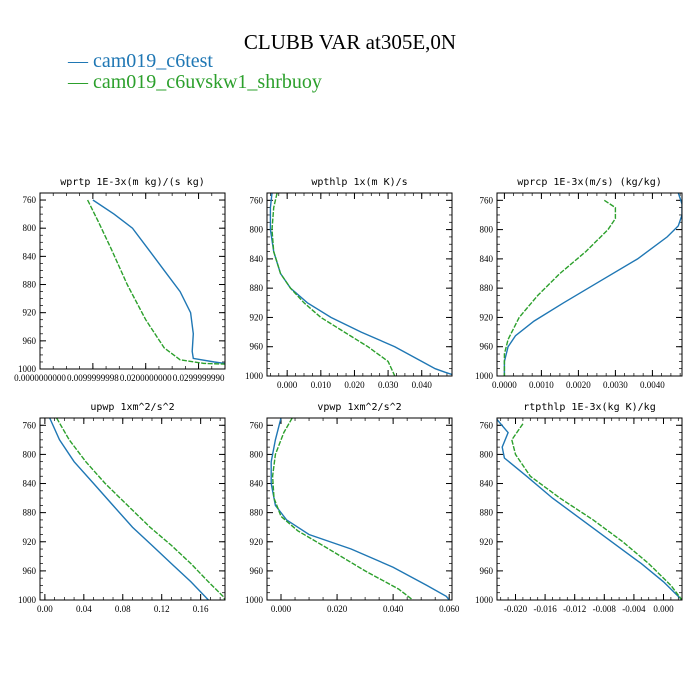 The height and width of the screenshot is (700, 700). I want to click on panel-title: wprtp 1E-3x(m kg)/(s kg), so click(132, 182).